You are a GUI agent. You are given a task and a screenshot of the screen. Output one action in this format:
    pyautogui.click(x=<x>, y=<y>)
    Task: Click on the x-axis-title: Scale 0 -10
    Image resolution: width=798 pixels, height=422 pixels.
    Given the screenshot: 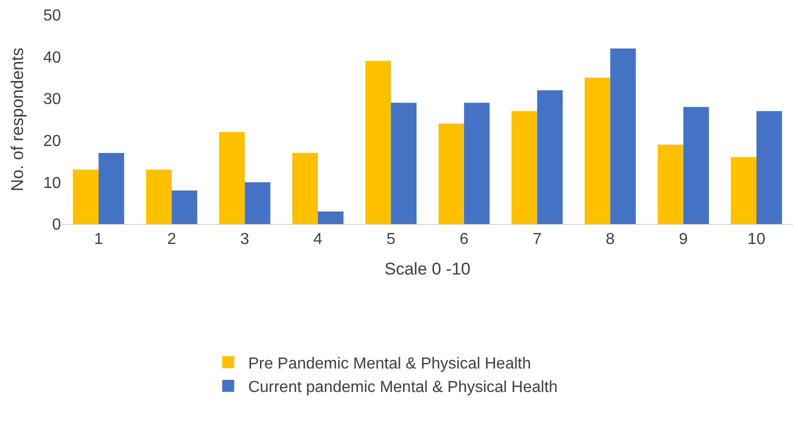 What is the action you would take?
    pyautogui.click(x=427, y=269)
    